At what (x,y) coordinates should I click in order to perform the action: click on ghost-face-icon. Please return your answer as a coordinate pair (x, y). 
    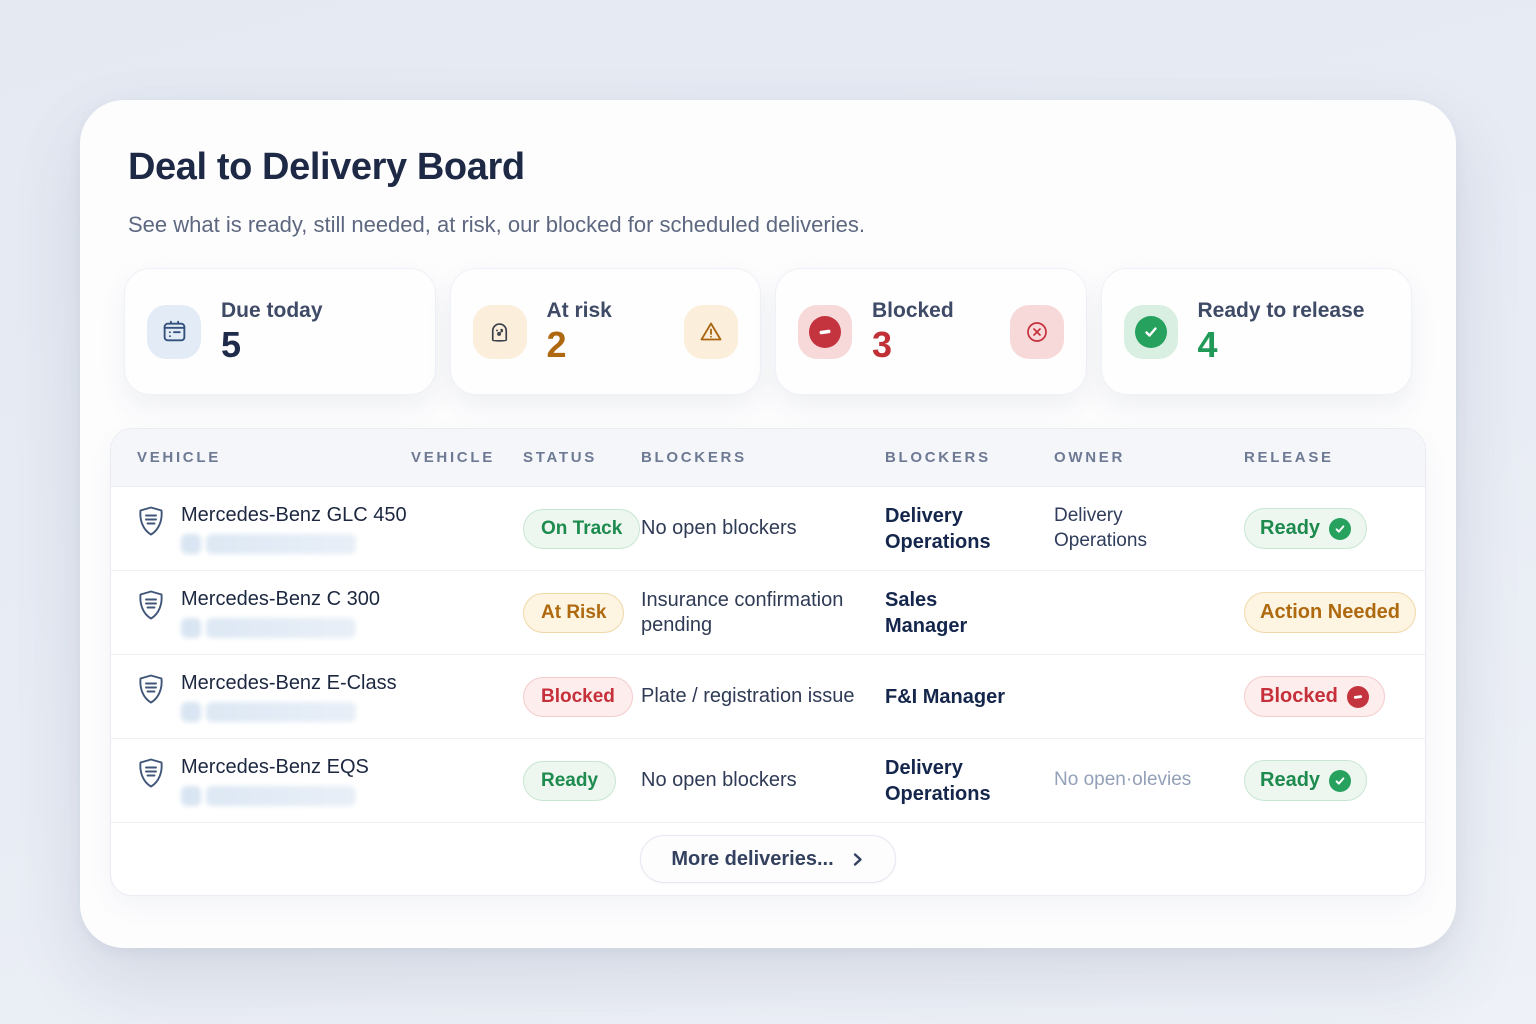
    Looking at the image, I should click on (499, 331).